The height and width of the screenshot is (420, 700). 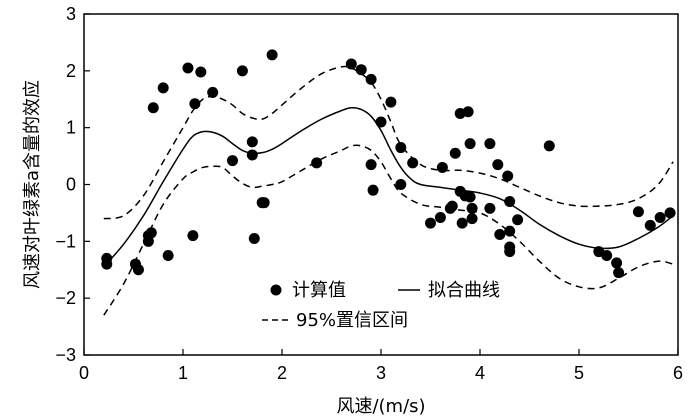 I want to click on x-tick-label: 1, so click(x=183, y=373).